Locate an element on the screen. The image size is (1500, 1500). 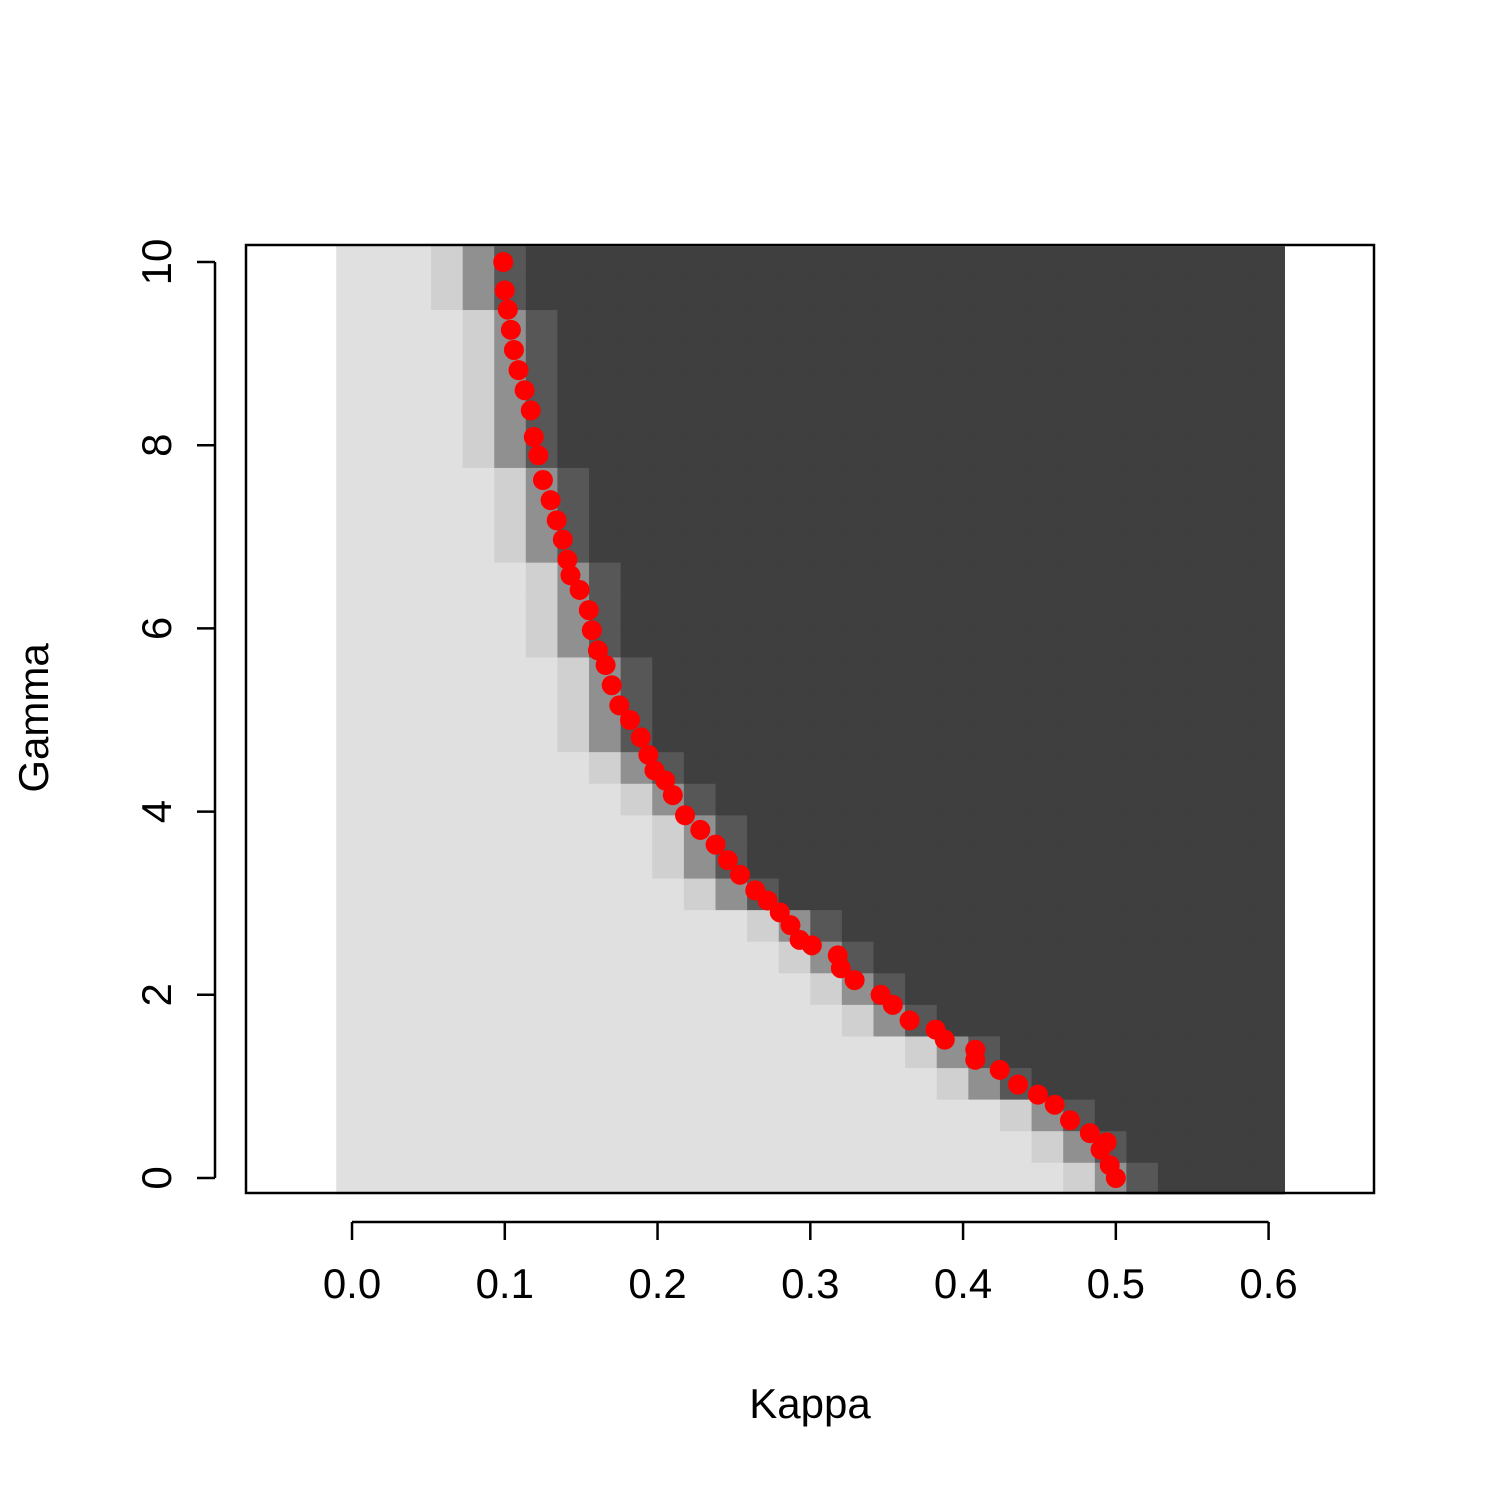
x-axis-label: Kappa is located at coordinates (810, 1403).